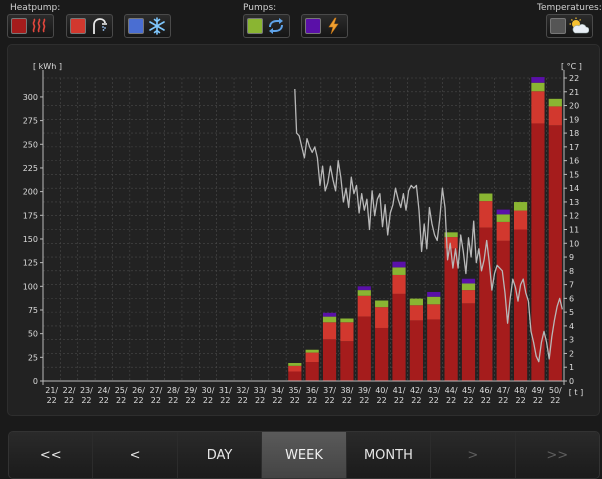 The image size is (602, 479). I want to click on x-tick-label: 45/, so click(468, 390).